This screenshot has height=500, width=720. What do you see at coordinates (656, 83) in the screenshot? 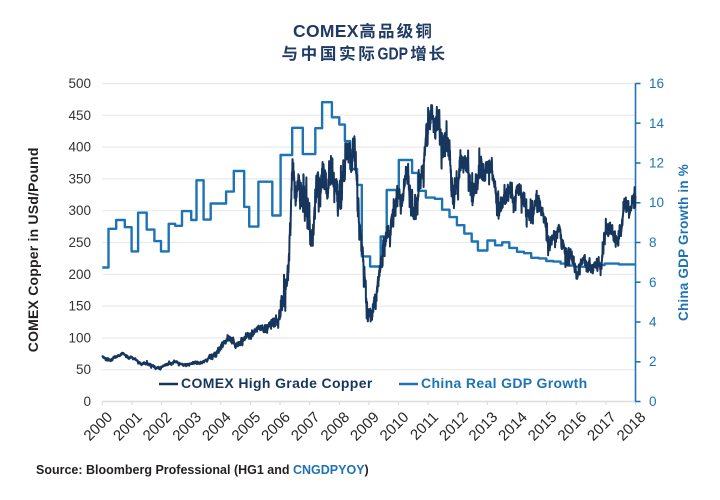
I see `svg-text: 16` at bounding box center [656, 83].